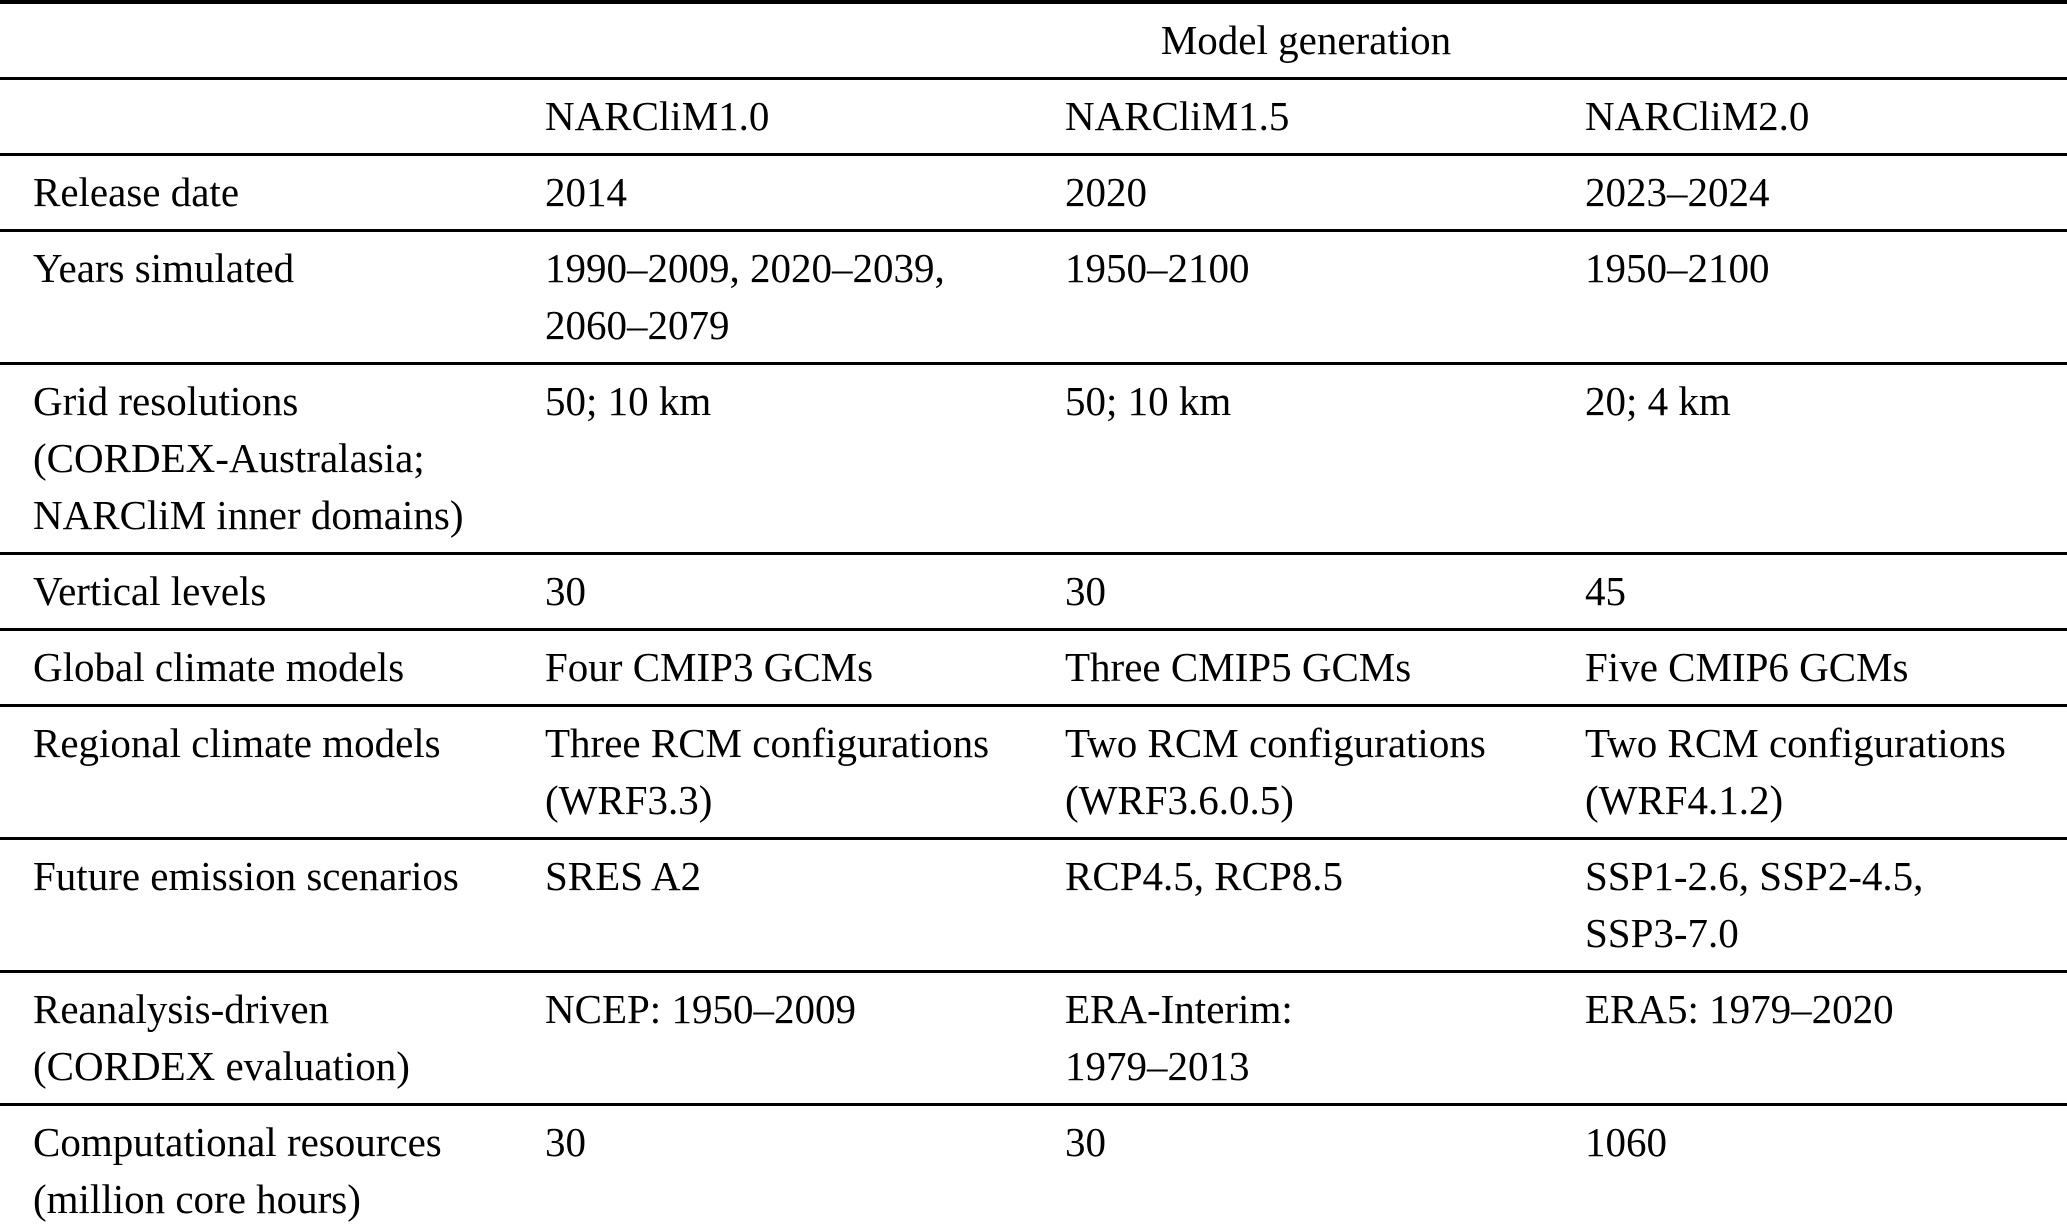 This screenshot has width=2067, height=1230. Describe the element at coordinates (745, 296) in the screenshot. I see `table-cell: 1990–2009, 2020–2039, 2060–2079` at that location.